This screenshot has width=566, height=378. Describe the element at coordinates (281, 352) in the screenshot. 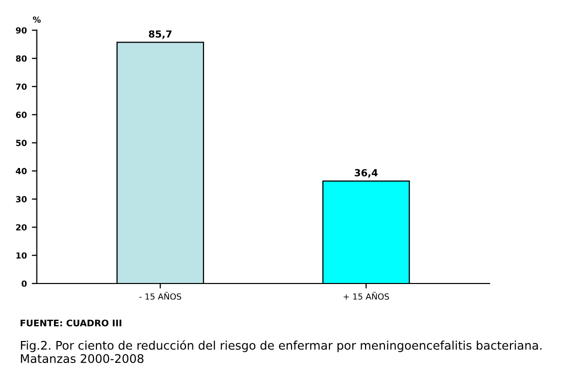

I see `caption: Fig.2. Por ciento de reducción del riesgo de enfermar por meningoencefalitis bacteriana. Matanzas 2000-2008` at that location.